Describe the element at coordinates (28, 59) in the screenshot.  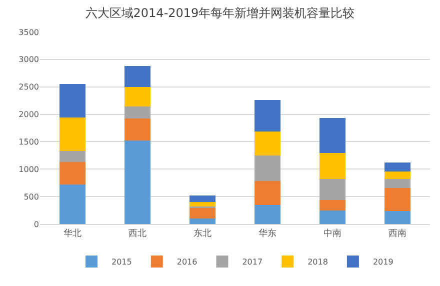
I see `y-tick-label: 3000` at that location.